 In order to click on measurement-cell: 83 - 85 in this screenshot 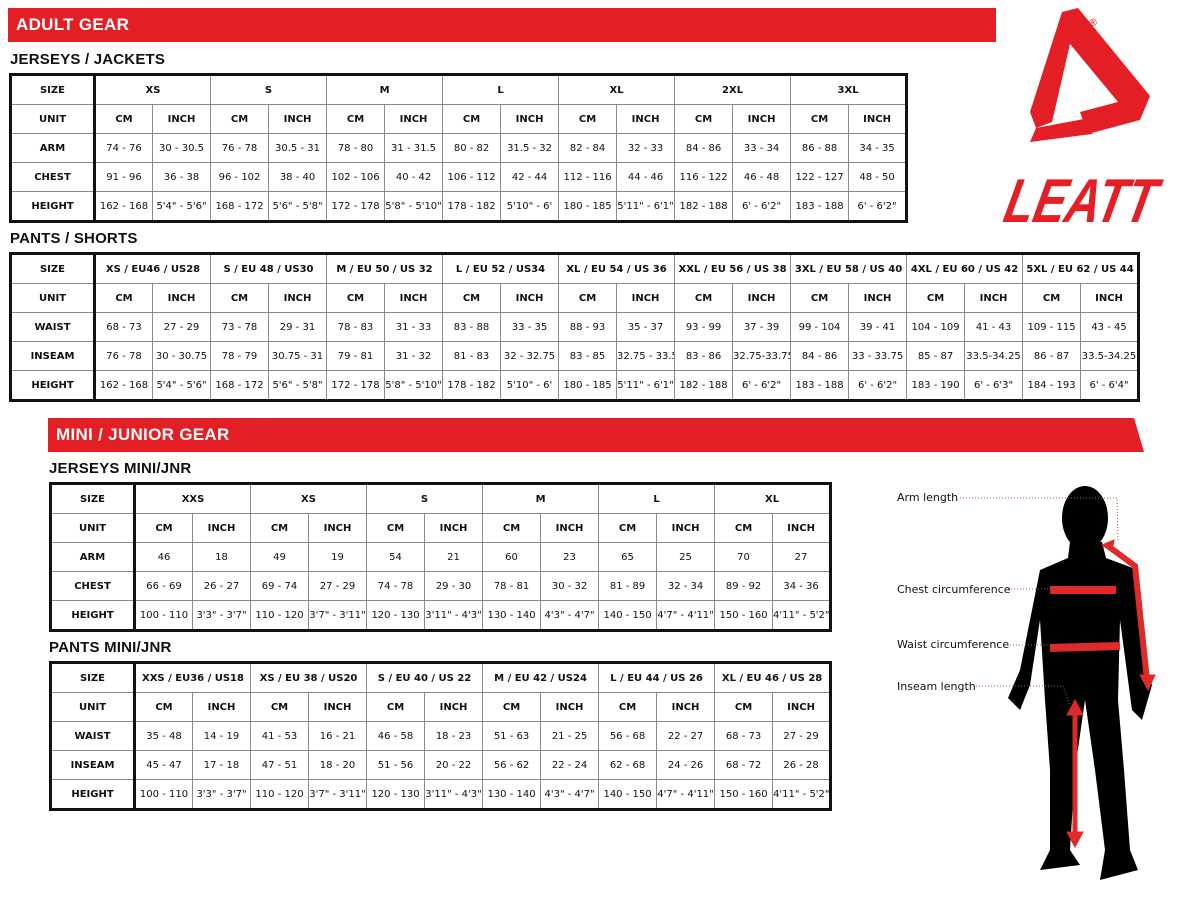, I will do `click(588, 356)`.